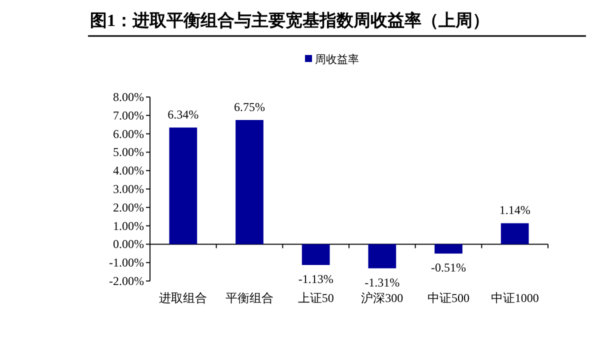 The height and width of the screenshot is (353, 612). I want to click on x-tick-label: 沪深300, so click(382, 298).